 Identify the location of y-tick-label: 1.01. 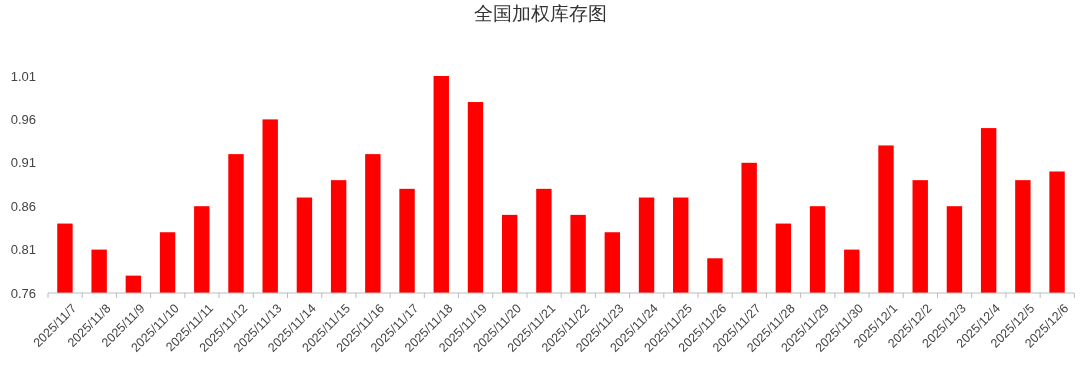
(23, 76).